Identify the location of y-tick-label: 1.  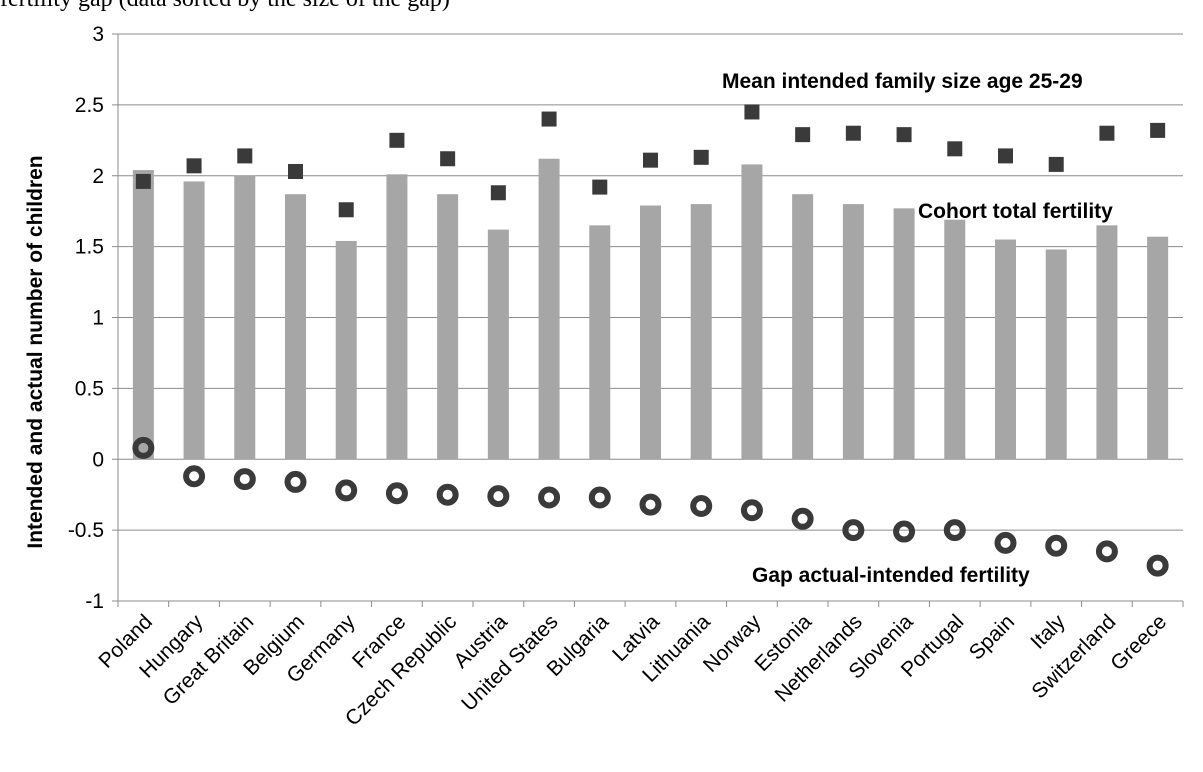
(98, 318).